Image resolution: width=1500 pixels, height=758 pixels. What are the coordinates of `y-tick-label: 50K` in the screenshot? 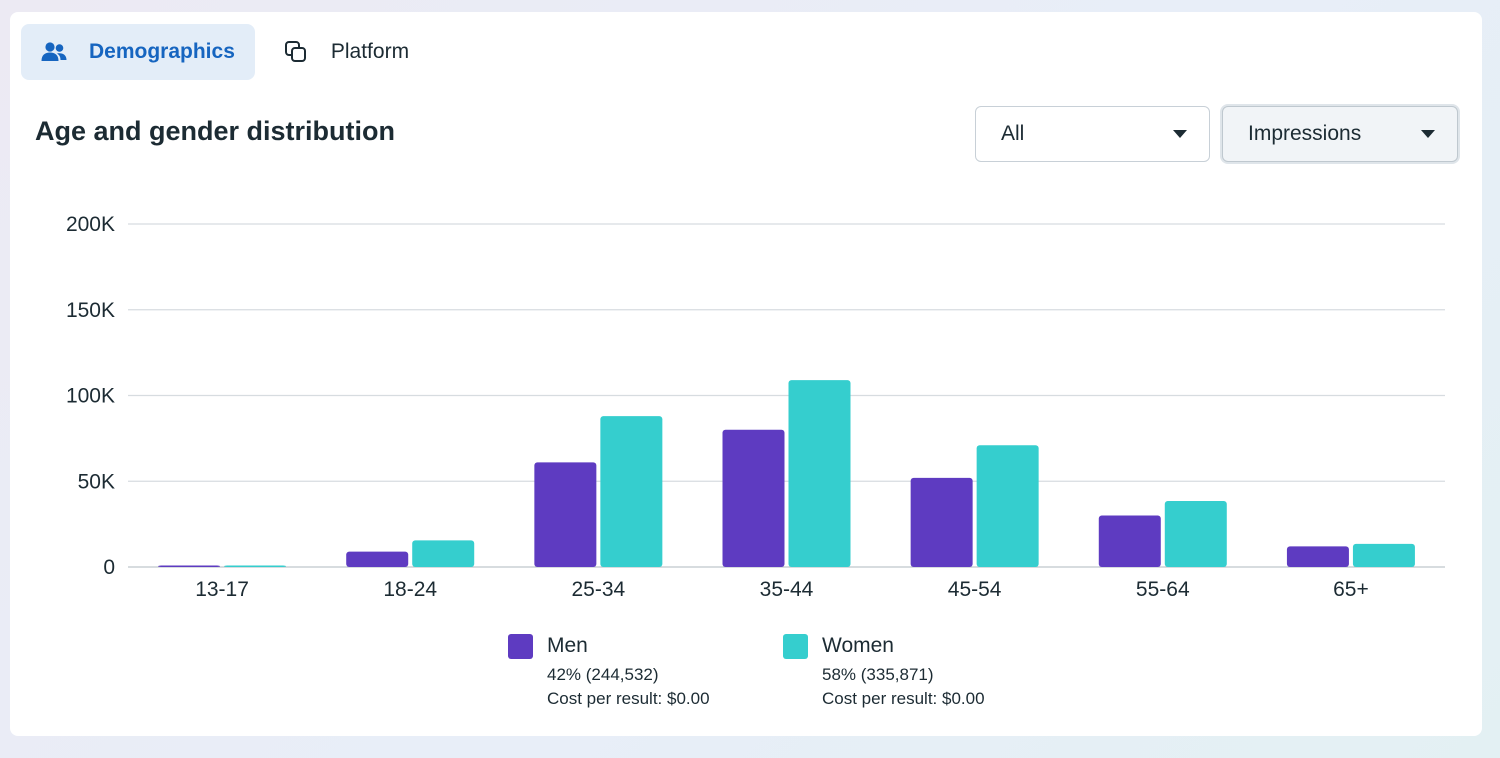 It's located at (96, 481).